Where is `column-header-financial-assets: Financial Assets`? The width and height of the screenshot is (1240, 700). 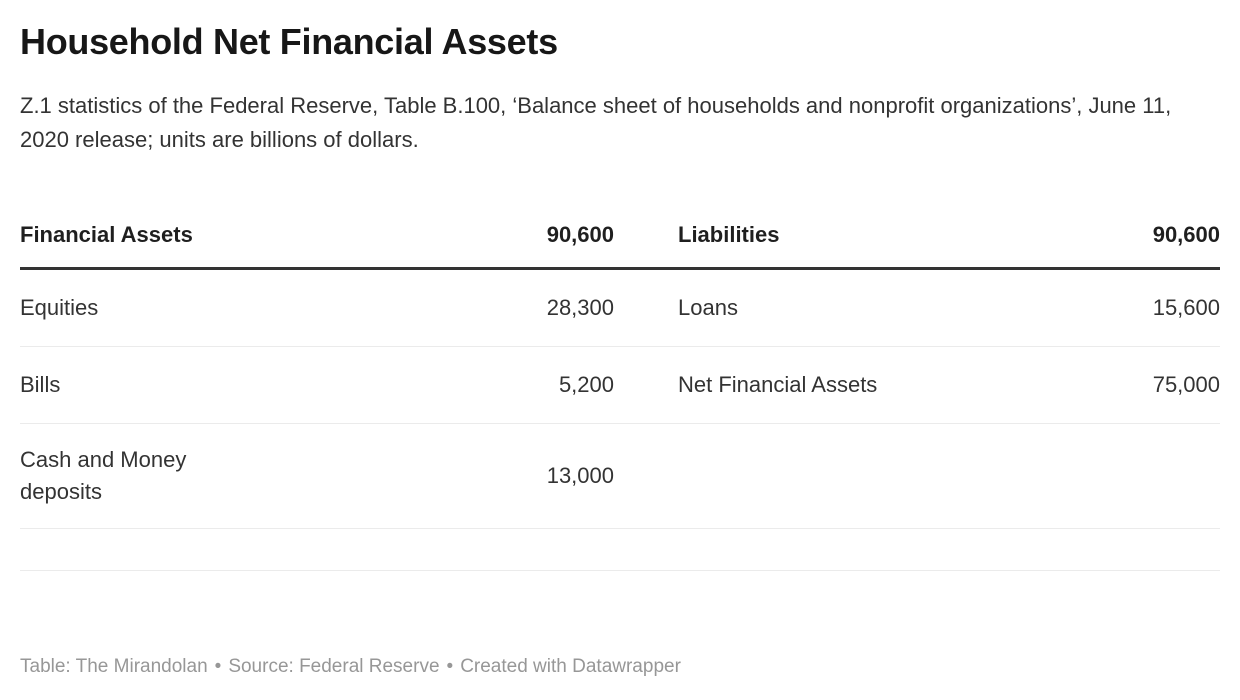
column-header-financial-assets: Financial Assets is located at coordinates (106, 234).